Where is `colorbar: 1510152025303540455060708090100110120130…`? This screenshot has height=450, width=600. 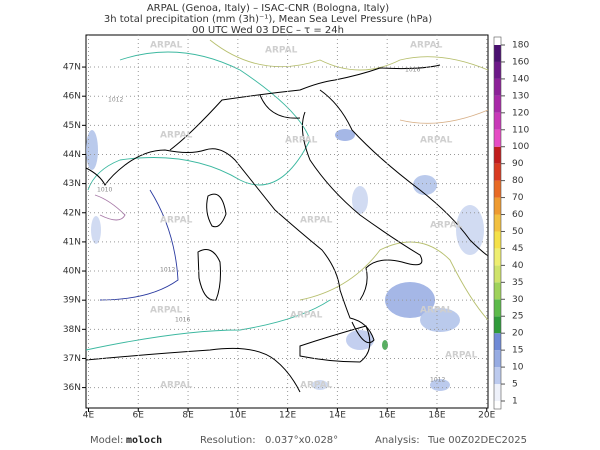 colorbar: 1510152025303540455060708090100110120130… is located at coordinates (511, 223).